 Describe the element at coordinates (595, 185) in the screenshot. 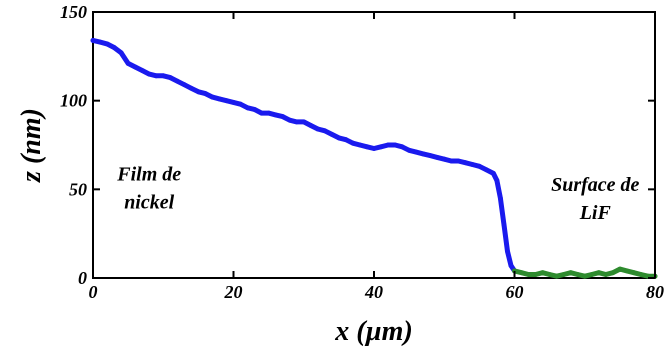

I see `annotation-text: Surface de` at that location.